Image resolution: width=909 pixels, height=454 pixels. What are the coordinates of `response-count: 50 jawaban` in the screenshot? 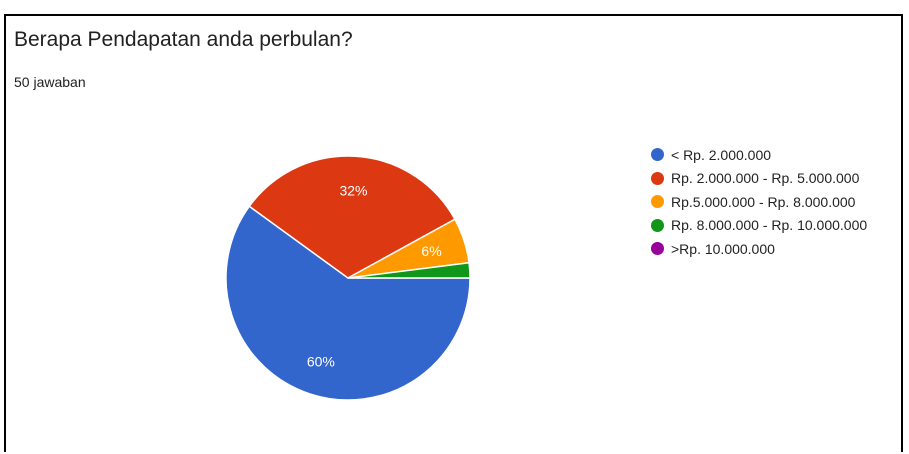 It's located at (50, 82).